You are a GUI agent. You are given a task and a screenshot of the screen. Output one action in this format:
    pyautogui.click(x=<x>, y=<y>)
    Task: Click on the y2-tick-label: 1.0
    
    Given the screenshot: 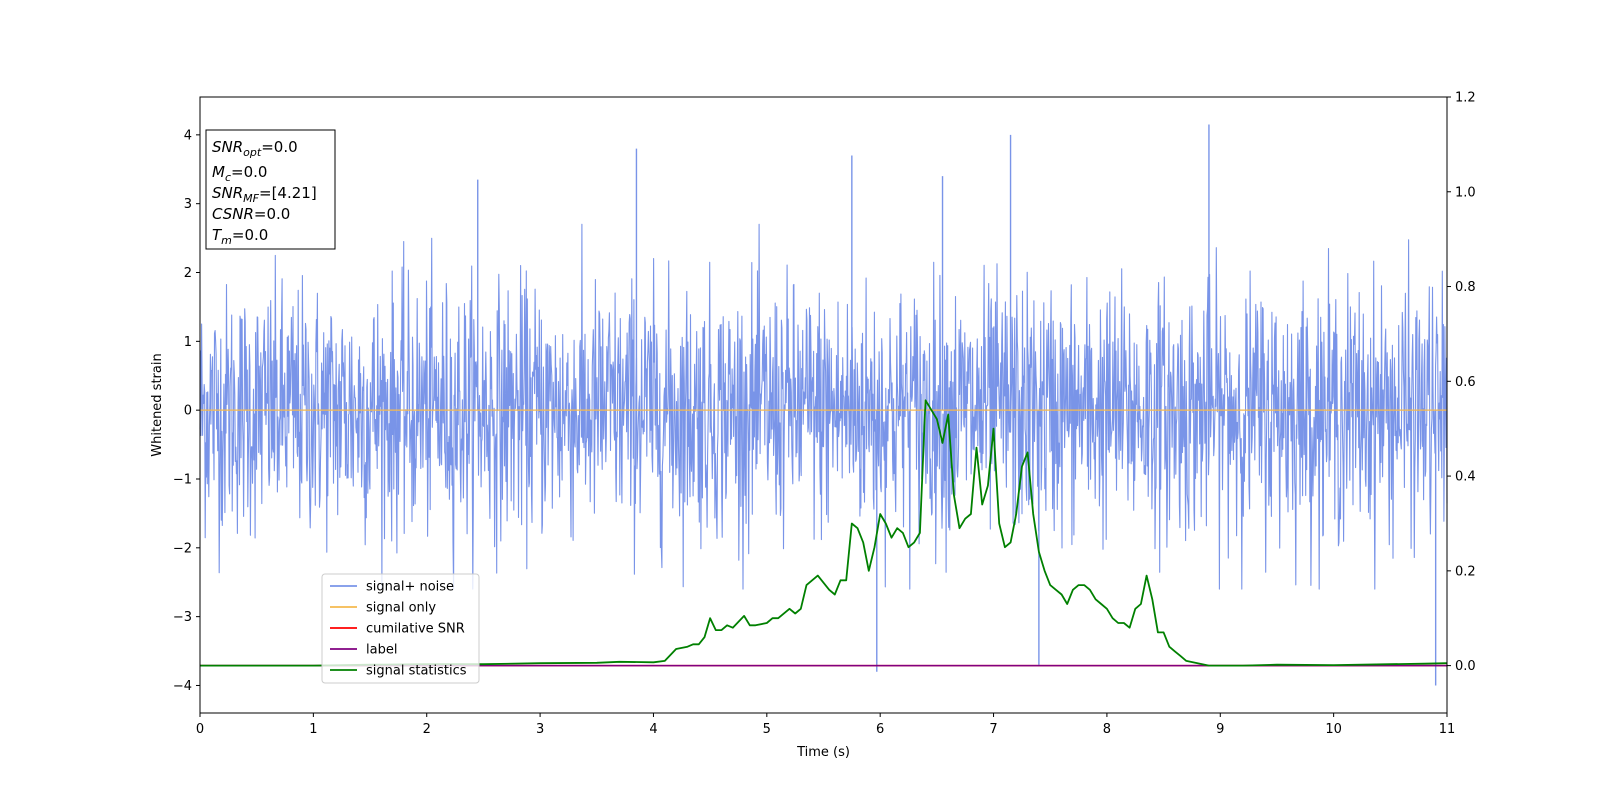 What is the action you would take?
    pyautogui.click(x=1465, y=192)
    